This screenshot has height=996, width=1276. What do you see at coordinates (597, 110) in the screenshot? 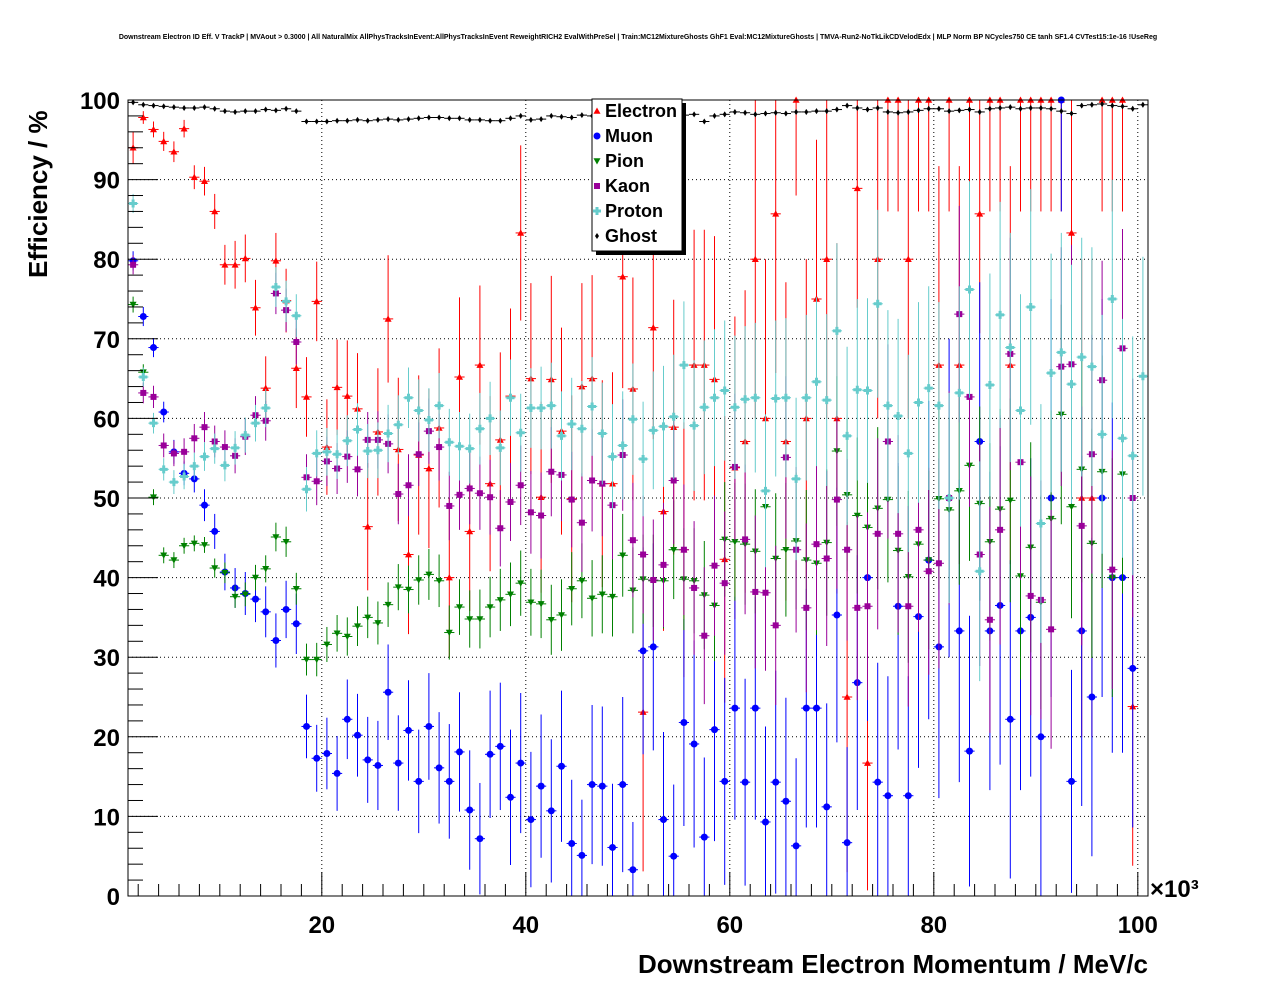
I see `legend-marker-electron` at bounding box center [597, 110].